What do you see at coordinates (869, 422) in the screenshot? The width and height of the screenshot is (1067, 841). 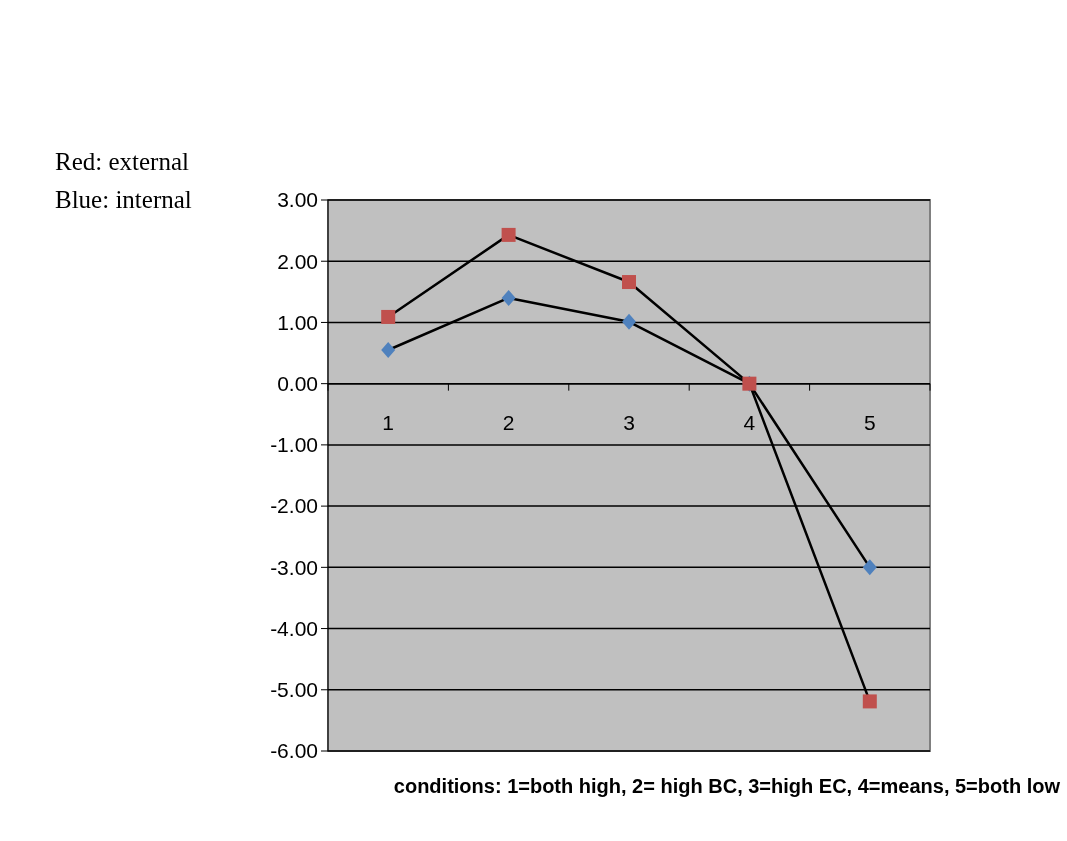 I see `x-tick-label: 5` at bounding box center [869, 422].